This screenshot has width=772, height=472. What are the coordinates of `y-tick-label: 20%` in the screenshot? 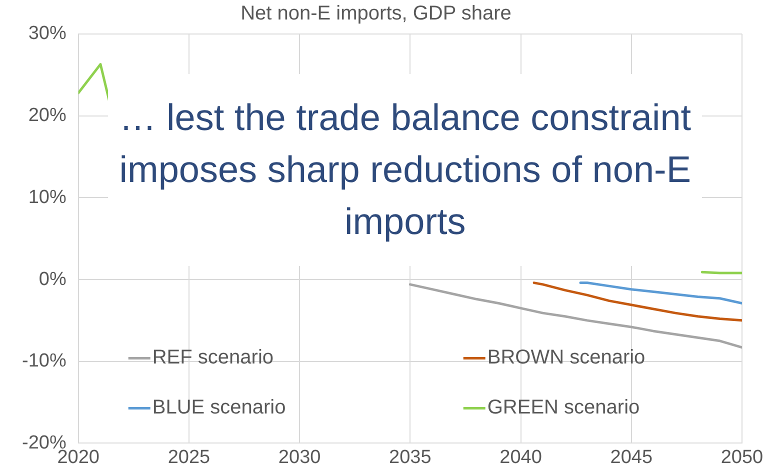 It's located at (47, 115).